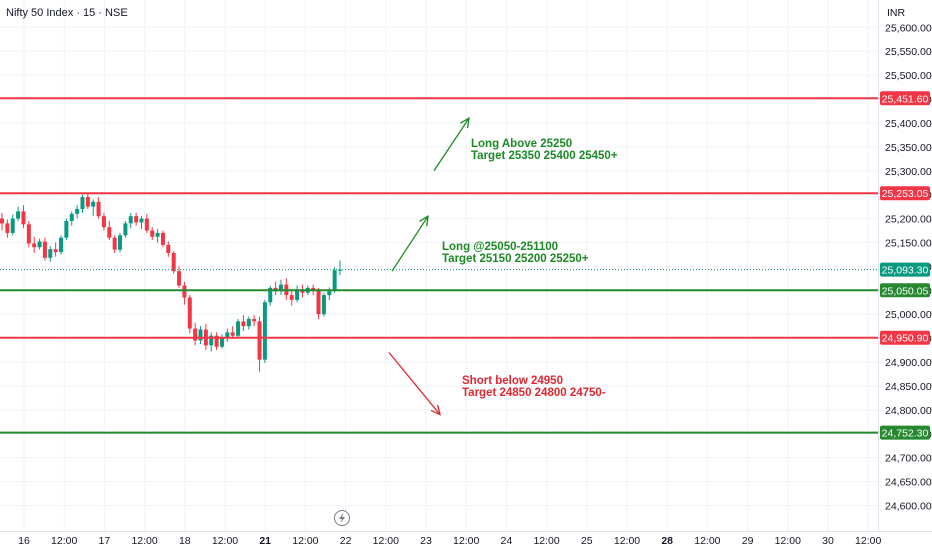  What do you see at coordinates (105, 541) in the screenshot?
I see `time-tick-label: 17` at bounding box center [105, 541].